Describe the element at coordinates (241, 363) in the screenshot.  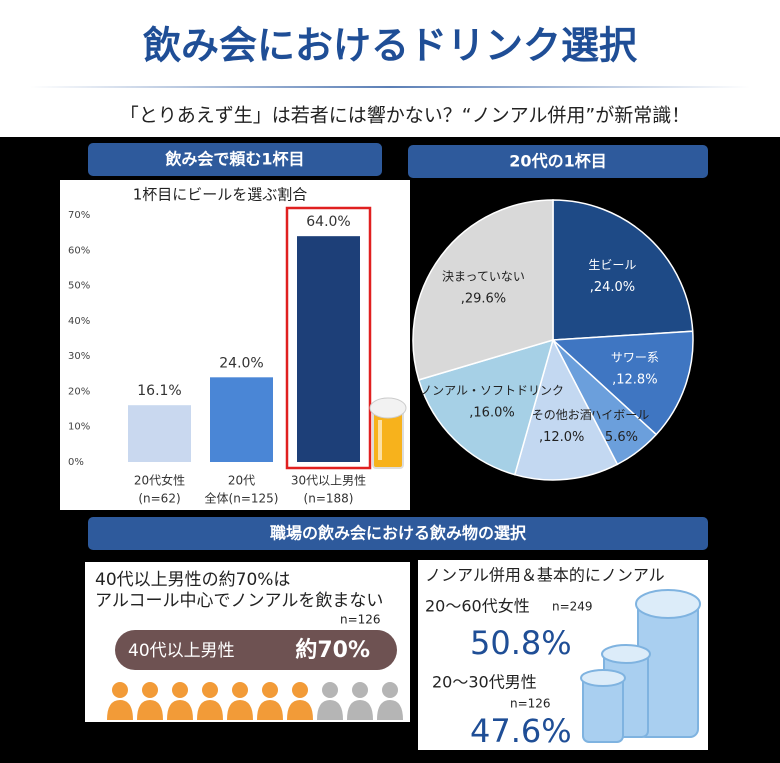
I see `value-label: 24.0%` at that location.